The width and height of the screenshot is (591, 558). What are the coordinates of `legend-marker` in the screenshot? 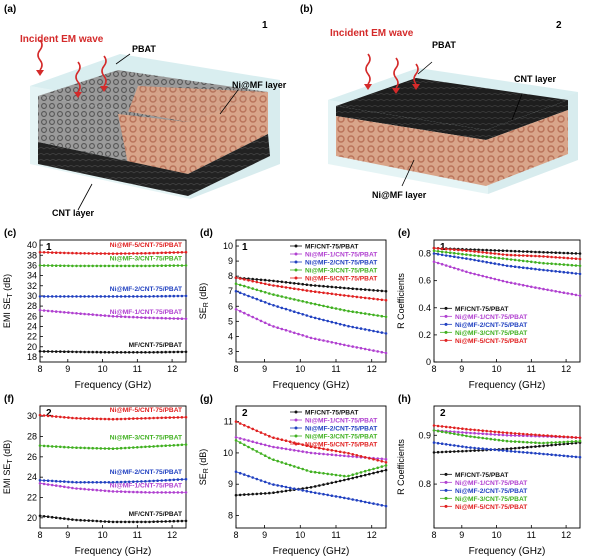 It's located at (296, 246).